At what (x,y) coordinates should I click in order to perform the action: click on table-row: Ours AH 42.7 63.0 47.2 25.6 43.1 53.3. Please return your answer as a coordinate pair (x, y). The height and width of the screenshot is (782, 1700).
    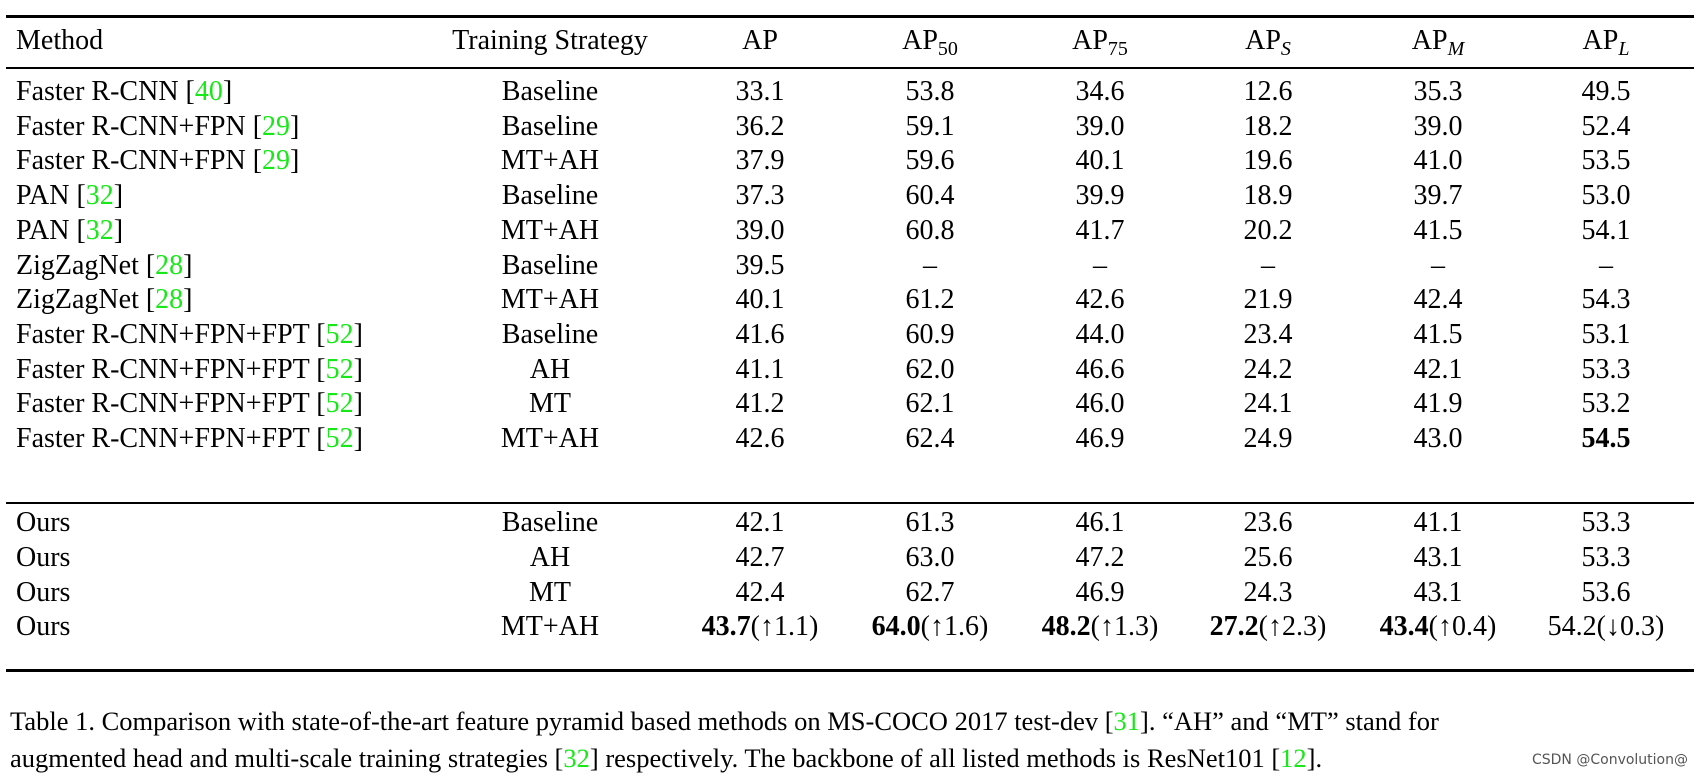
    Looking at the image, I should click on (850, 558).